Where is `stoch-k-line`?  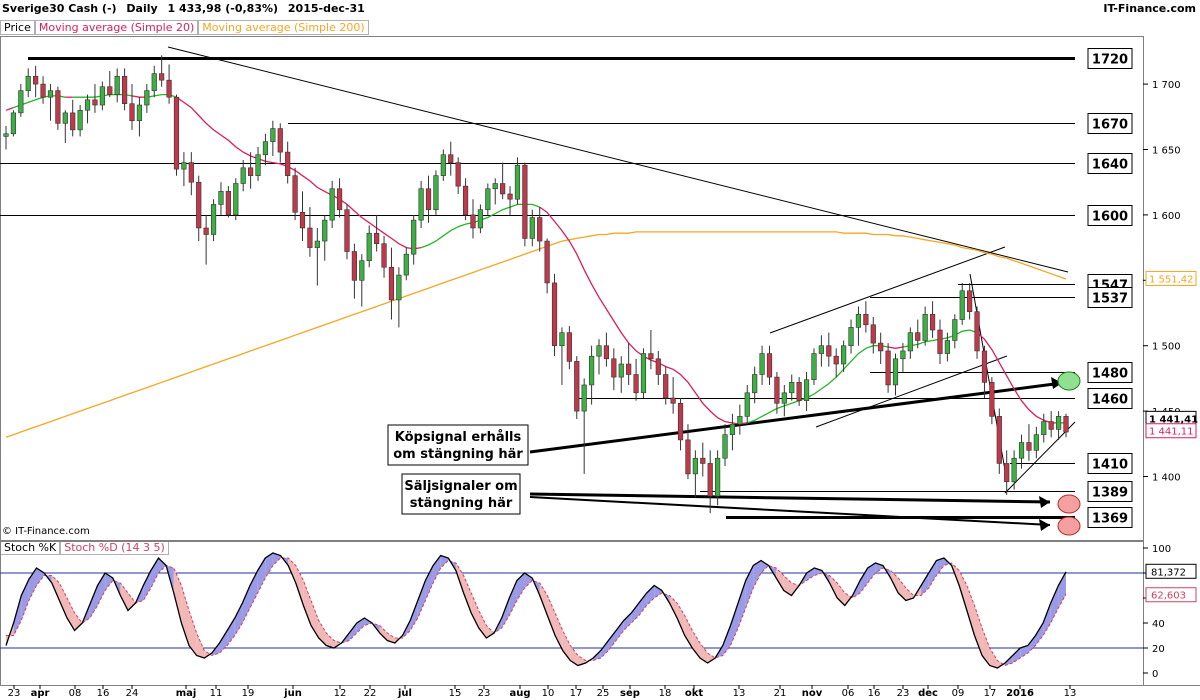 stoch-k-line is located at coordinates (536, 610).